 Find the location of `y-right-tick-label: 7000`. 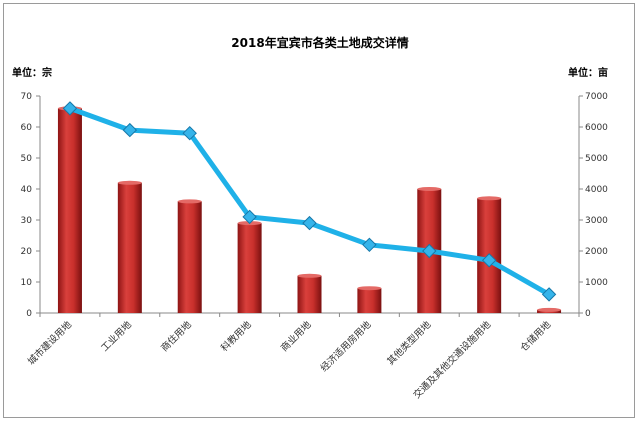

y-right-tick-label: 7000 is located at coordinates (596, 97).